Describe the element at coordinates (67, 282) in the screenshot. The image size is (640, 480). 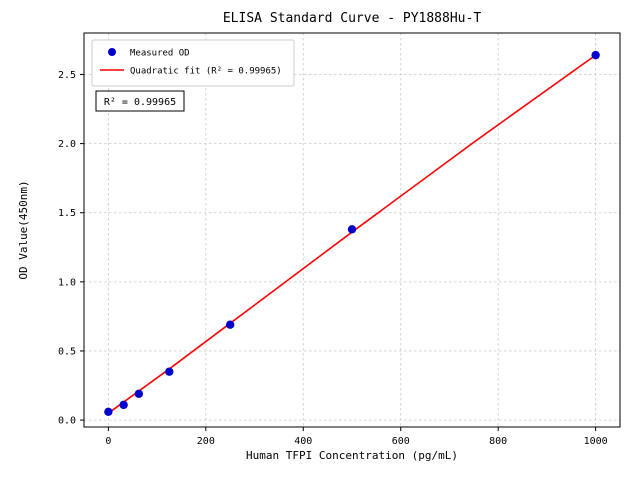
I see `y-tick-label: 1.0` at that location.